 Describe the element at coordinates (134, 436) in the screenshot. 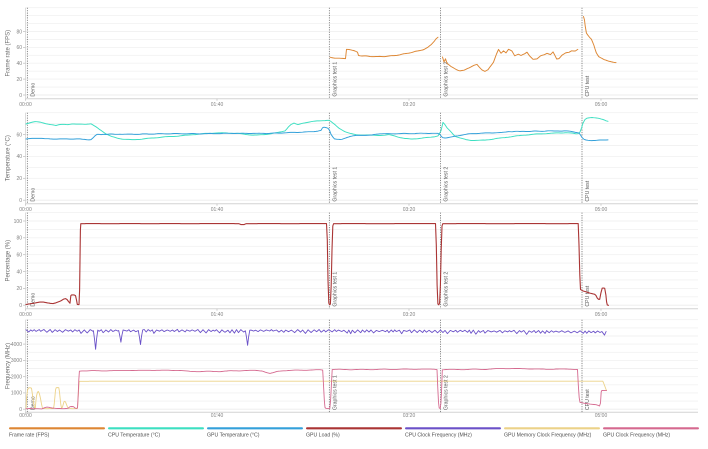

I see `svg-text: CPU Temperature (°C)` at that location.